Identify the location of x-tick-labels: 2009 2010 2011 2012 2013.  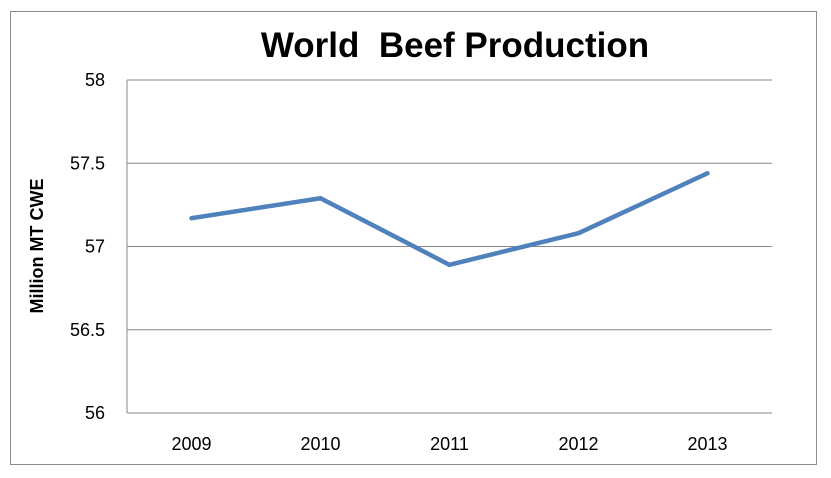
(449, 444).